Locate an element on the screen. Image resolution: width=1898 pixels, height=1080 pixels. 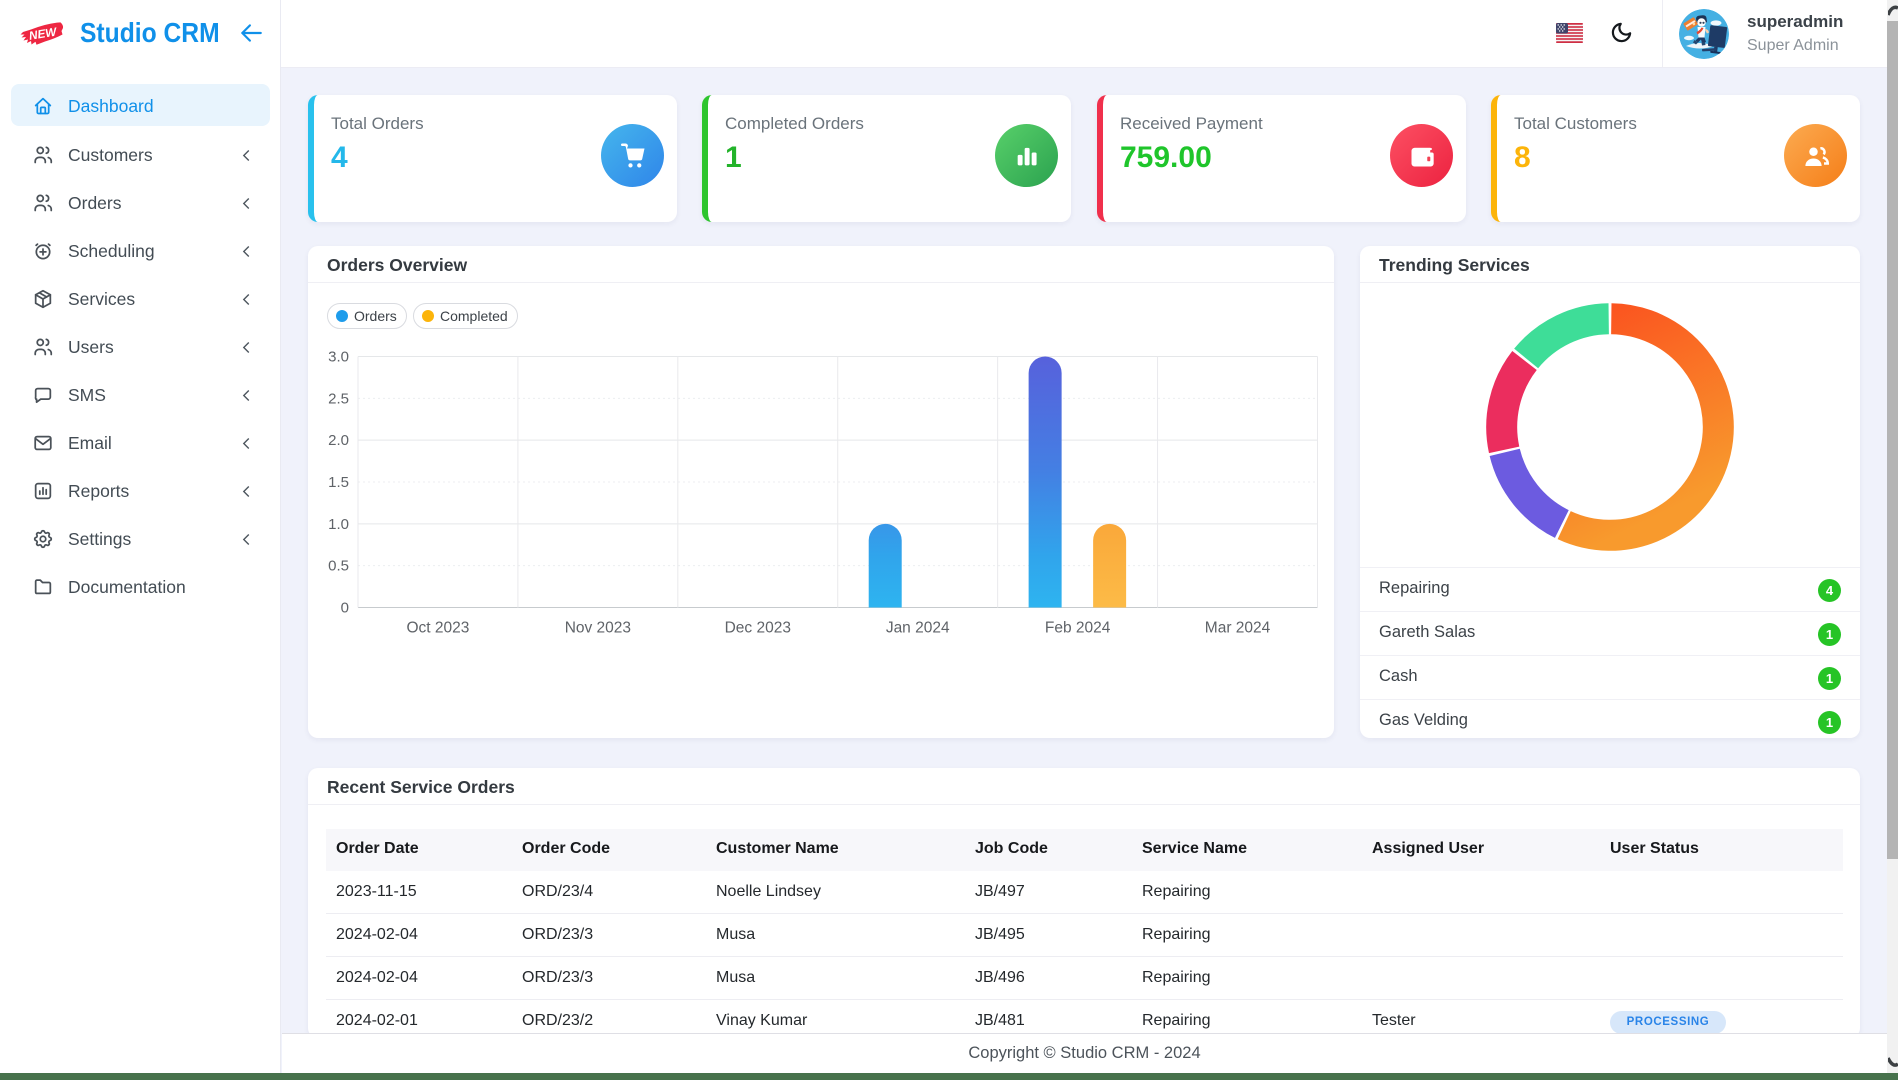
svg-text: Feb 2024 is located at coordinates (1078, 628).